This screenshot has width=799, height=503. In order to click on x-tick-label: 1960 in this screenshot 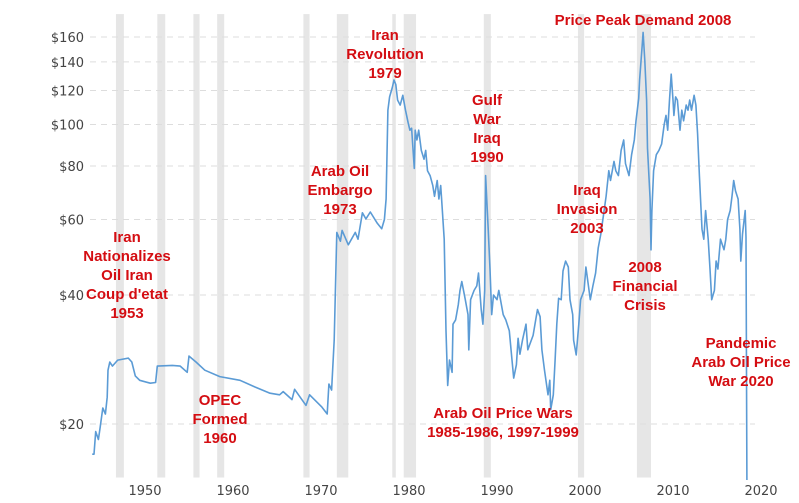, I will do `click(232, 491)`.